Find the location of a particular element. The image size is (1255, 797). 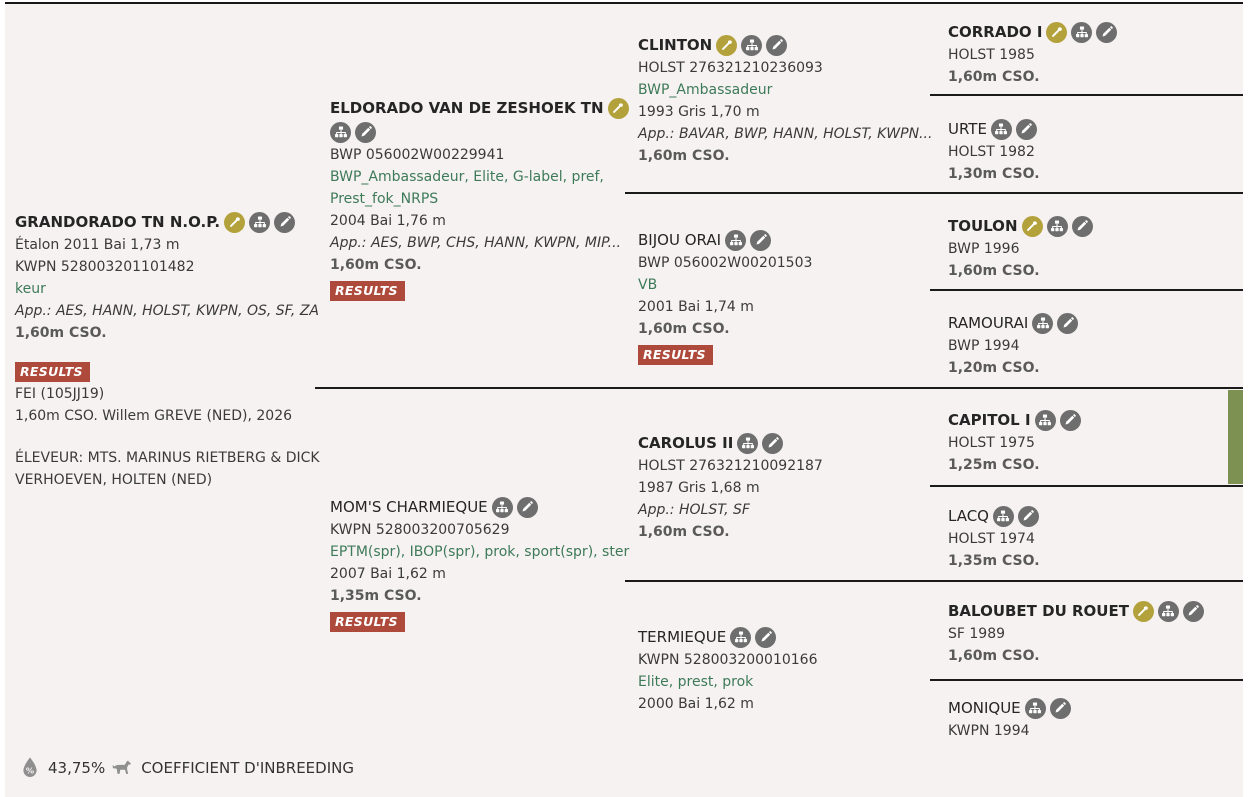

horse-name-link: MOM'S CHARMIEQUE is located at coordinates (409, 507).